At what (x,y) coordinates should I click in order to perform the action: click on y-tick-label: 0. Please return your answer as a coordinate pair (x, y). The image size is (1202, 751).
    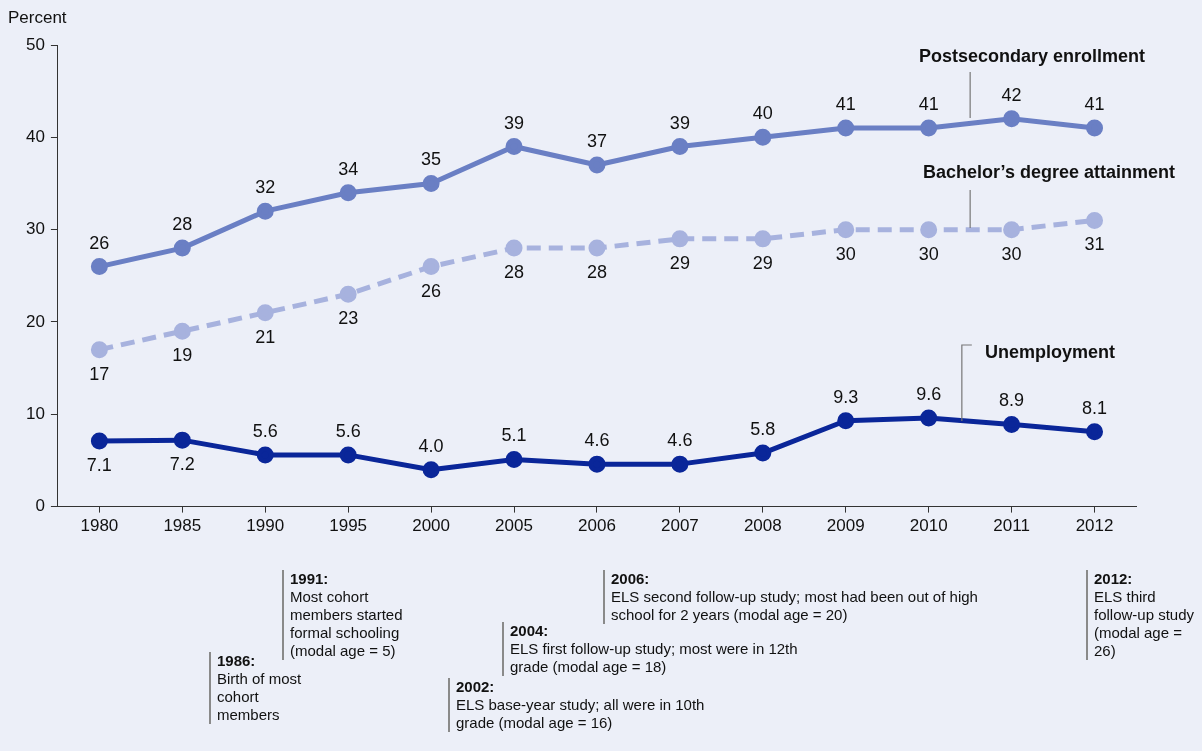
    Looking at the image, I should click on (40, 506).